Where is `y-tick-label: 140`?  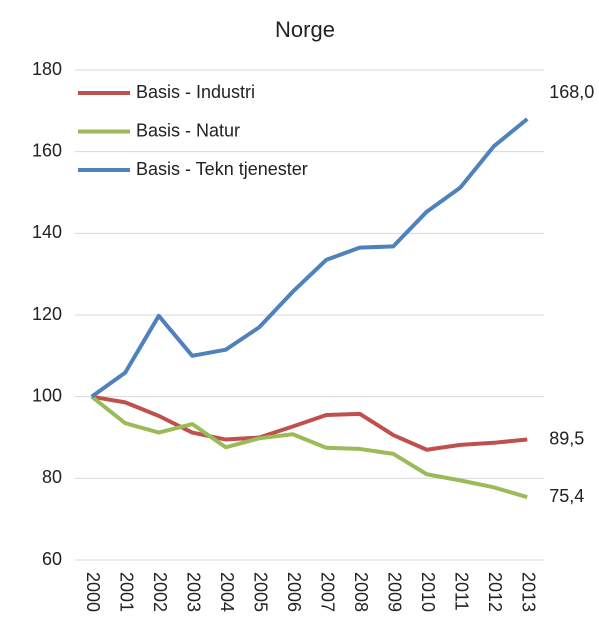 y-tick-label: 140 is located at coordinates (47, 232).